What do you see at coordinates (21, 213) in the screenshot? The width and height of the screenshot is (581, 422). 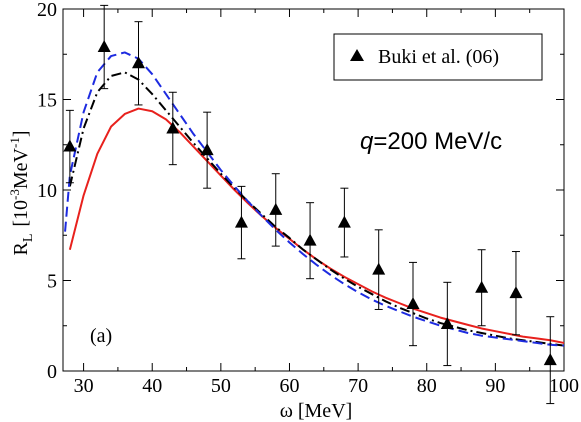 I see `y-axis-title-unit-prefix: [10` at bounding box center [21, 213].